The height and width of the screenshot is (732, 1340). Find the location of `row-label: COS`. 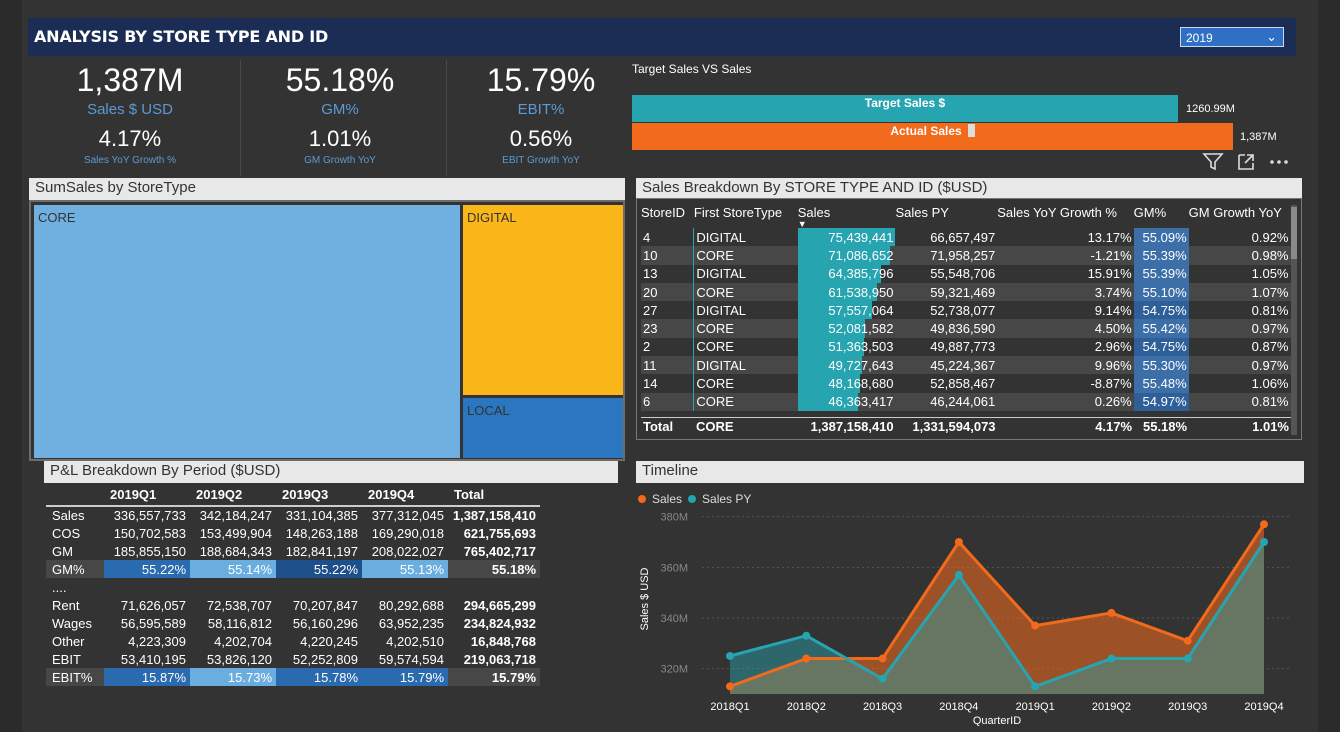

row-label: COS is located at coordinates (66, 533).